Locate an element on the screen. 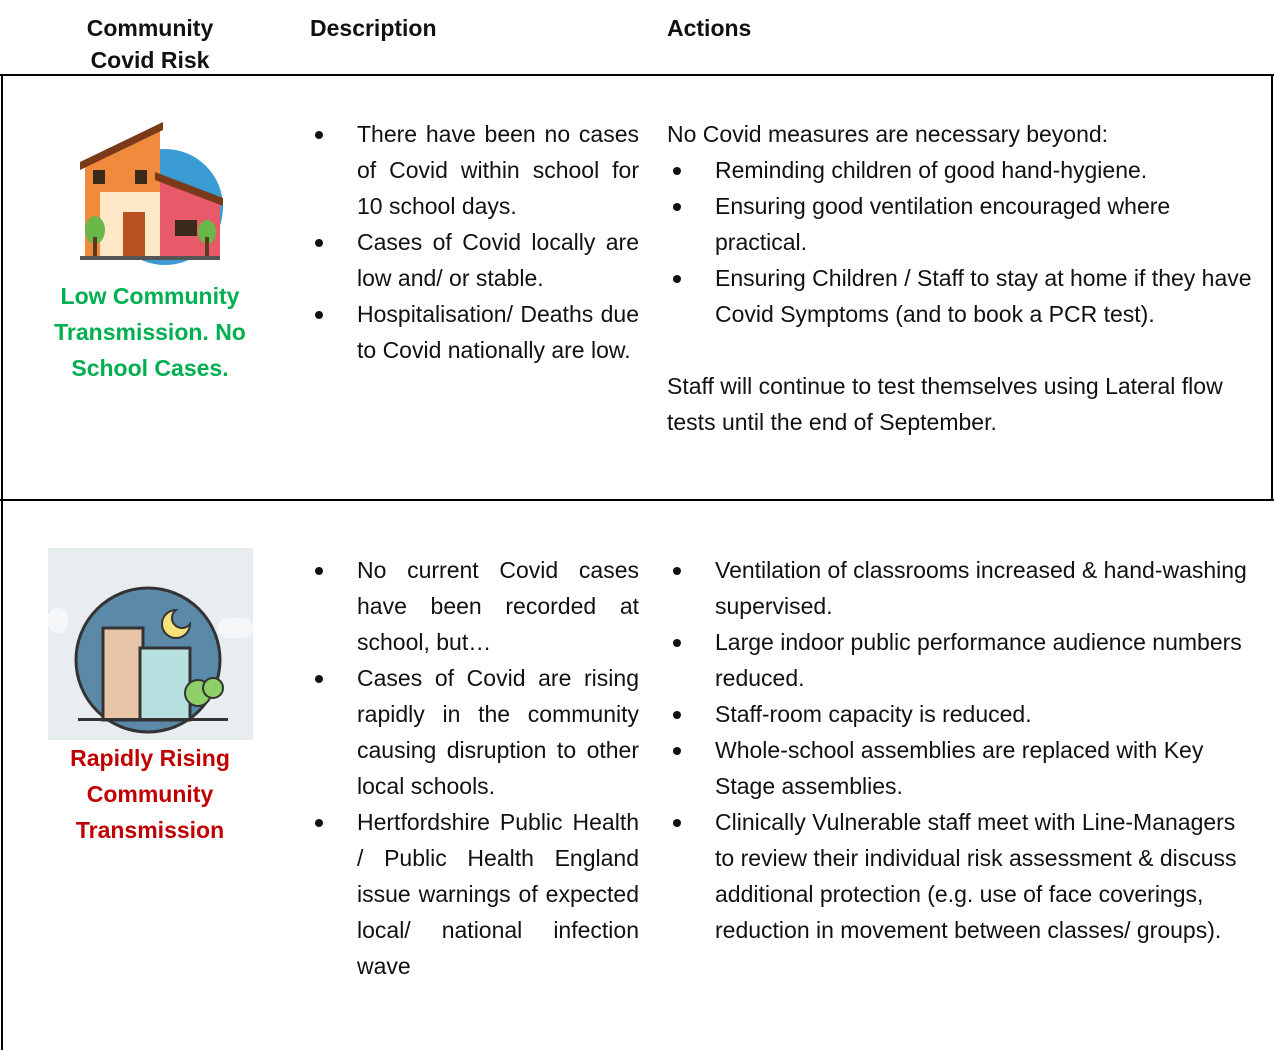  bullet-item: Reminding children of good hand-hygiene. is located at coordinates (966, 170).